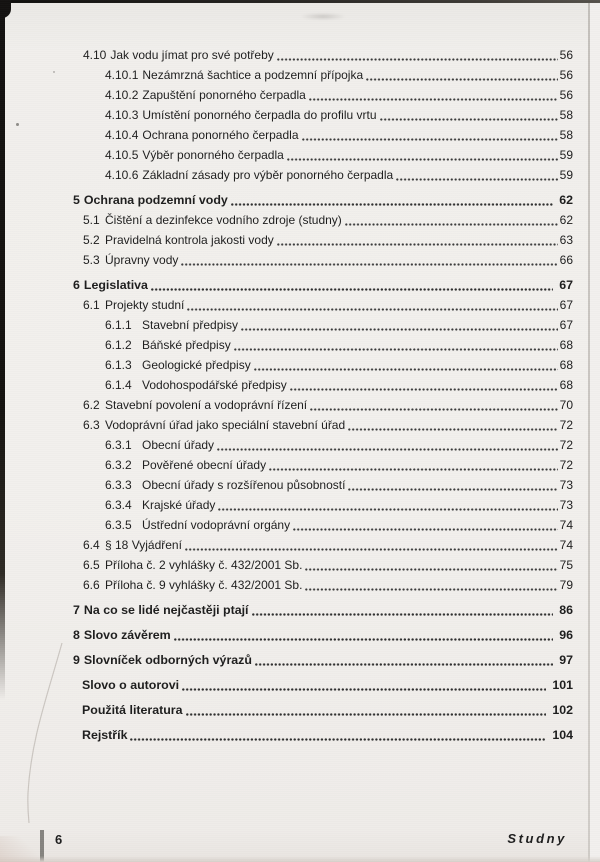  I want to click on toc-entry-title: Krajské úřady, so click(179, 505).